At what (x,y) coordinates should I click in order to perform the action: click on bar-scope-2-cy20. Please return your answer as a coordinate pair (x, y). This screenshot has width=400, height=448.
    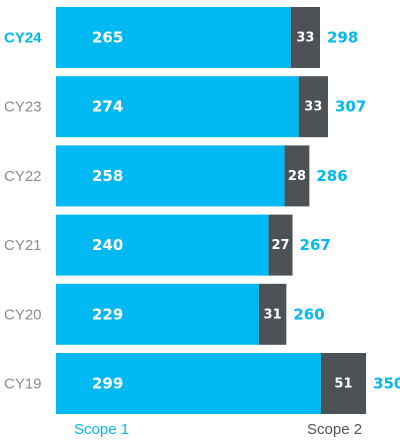
    Looking at the image, I should click on (272, 314).